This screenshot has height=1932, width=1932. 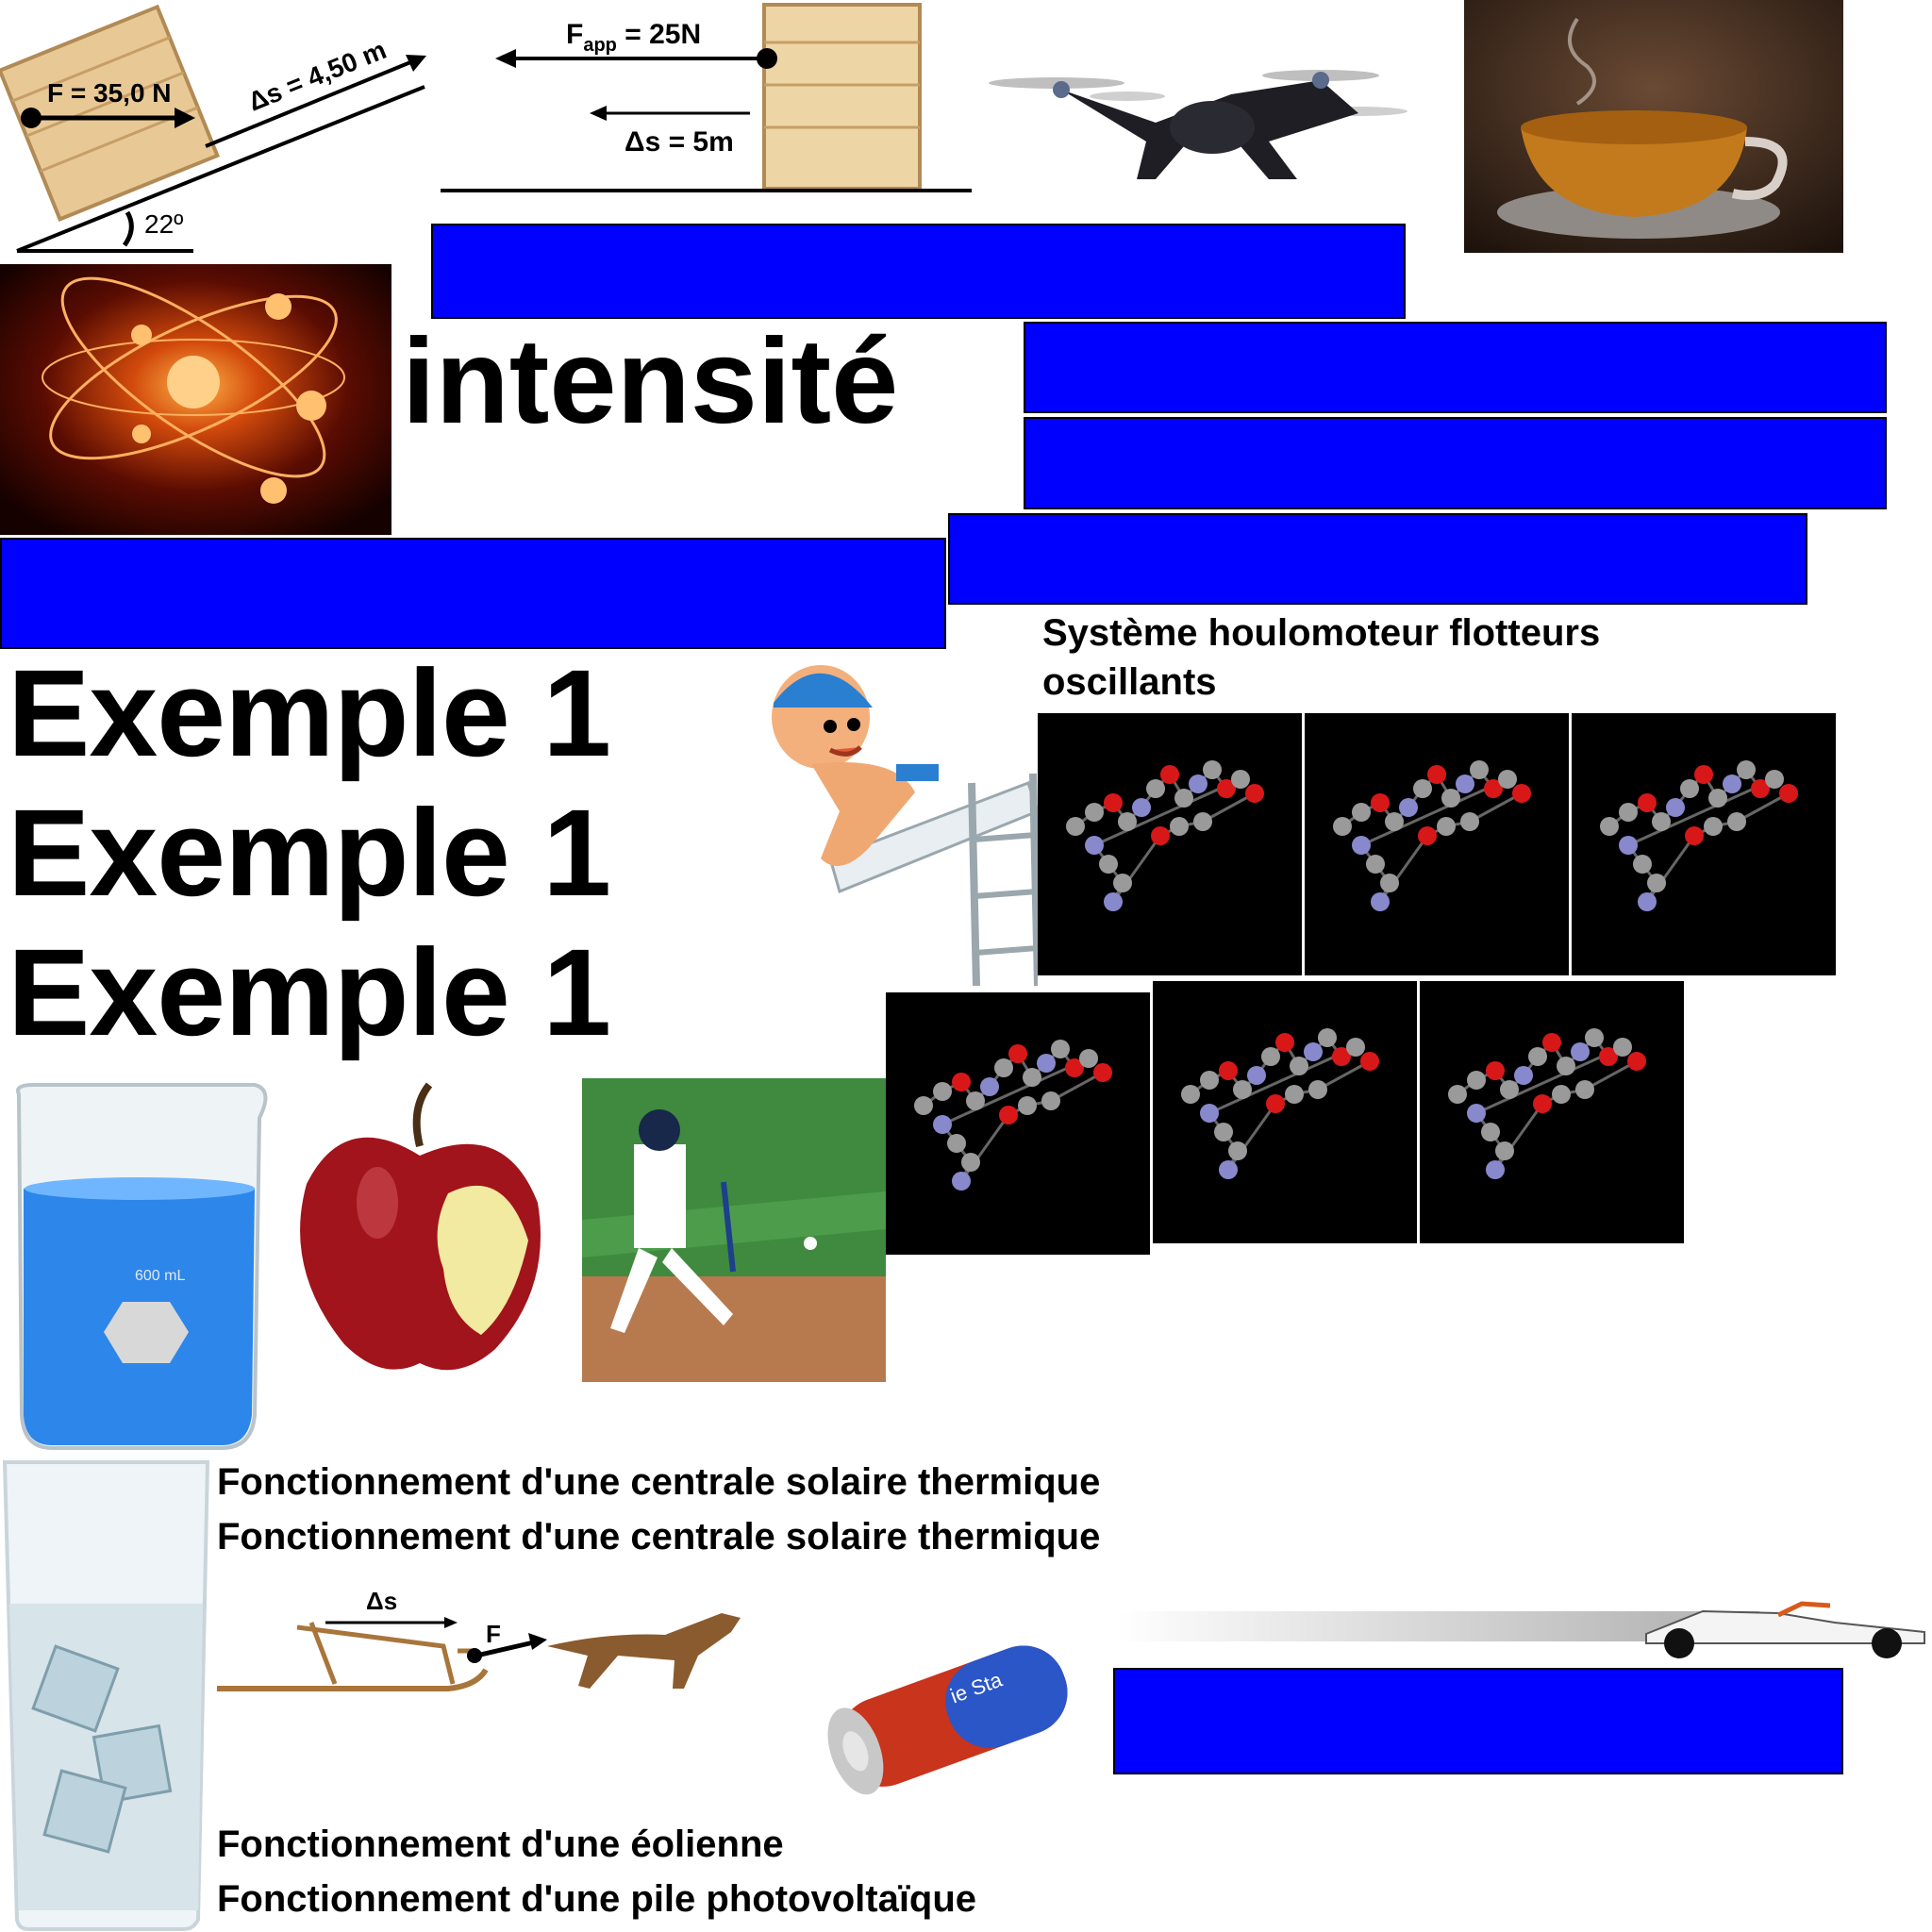 I want to click on water-glass-image, so click(x=106, y=1696).